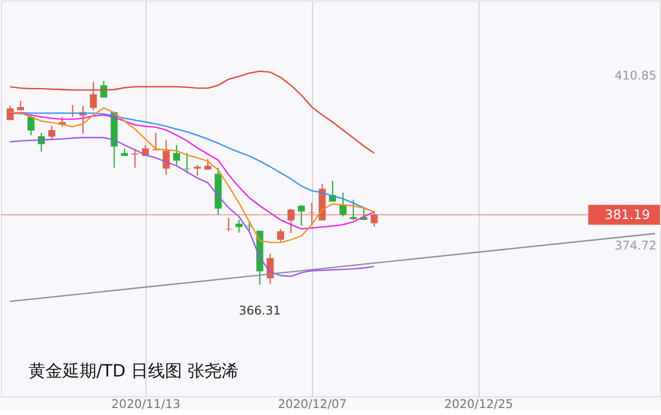 Image resolution: width=661 pixels, height=415 pixels. What do you see at coordinates (312, 403) in the screenshot?
I see `x-tick-label: 2020/12/07` at bounding box center [312, 403].